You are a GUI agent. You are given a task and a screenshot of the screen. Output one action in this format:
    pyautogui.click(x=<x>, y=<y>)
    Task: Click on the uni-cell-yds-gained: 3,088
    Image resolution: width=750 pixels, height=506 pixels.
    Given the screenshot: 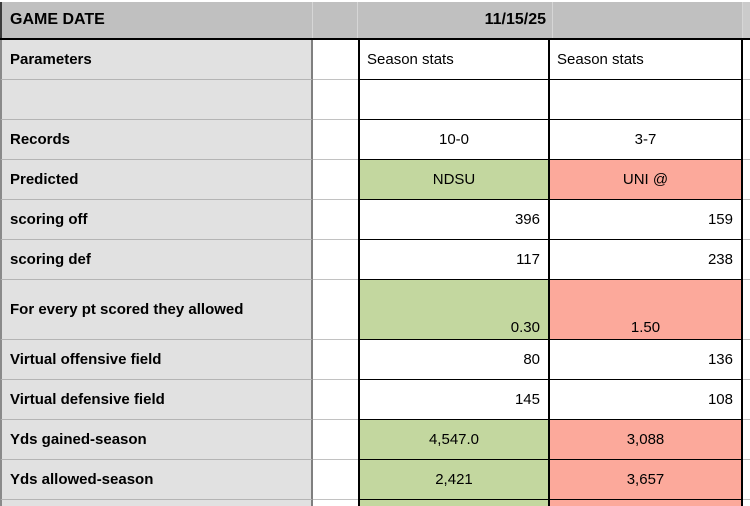 What is the action you would take?
    pyautogui.click(x=646, y=440)
    